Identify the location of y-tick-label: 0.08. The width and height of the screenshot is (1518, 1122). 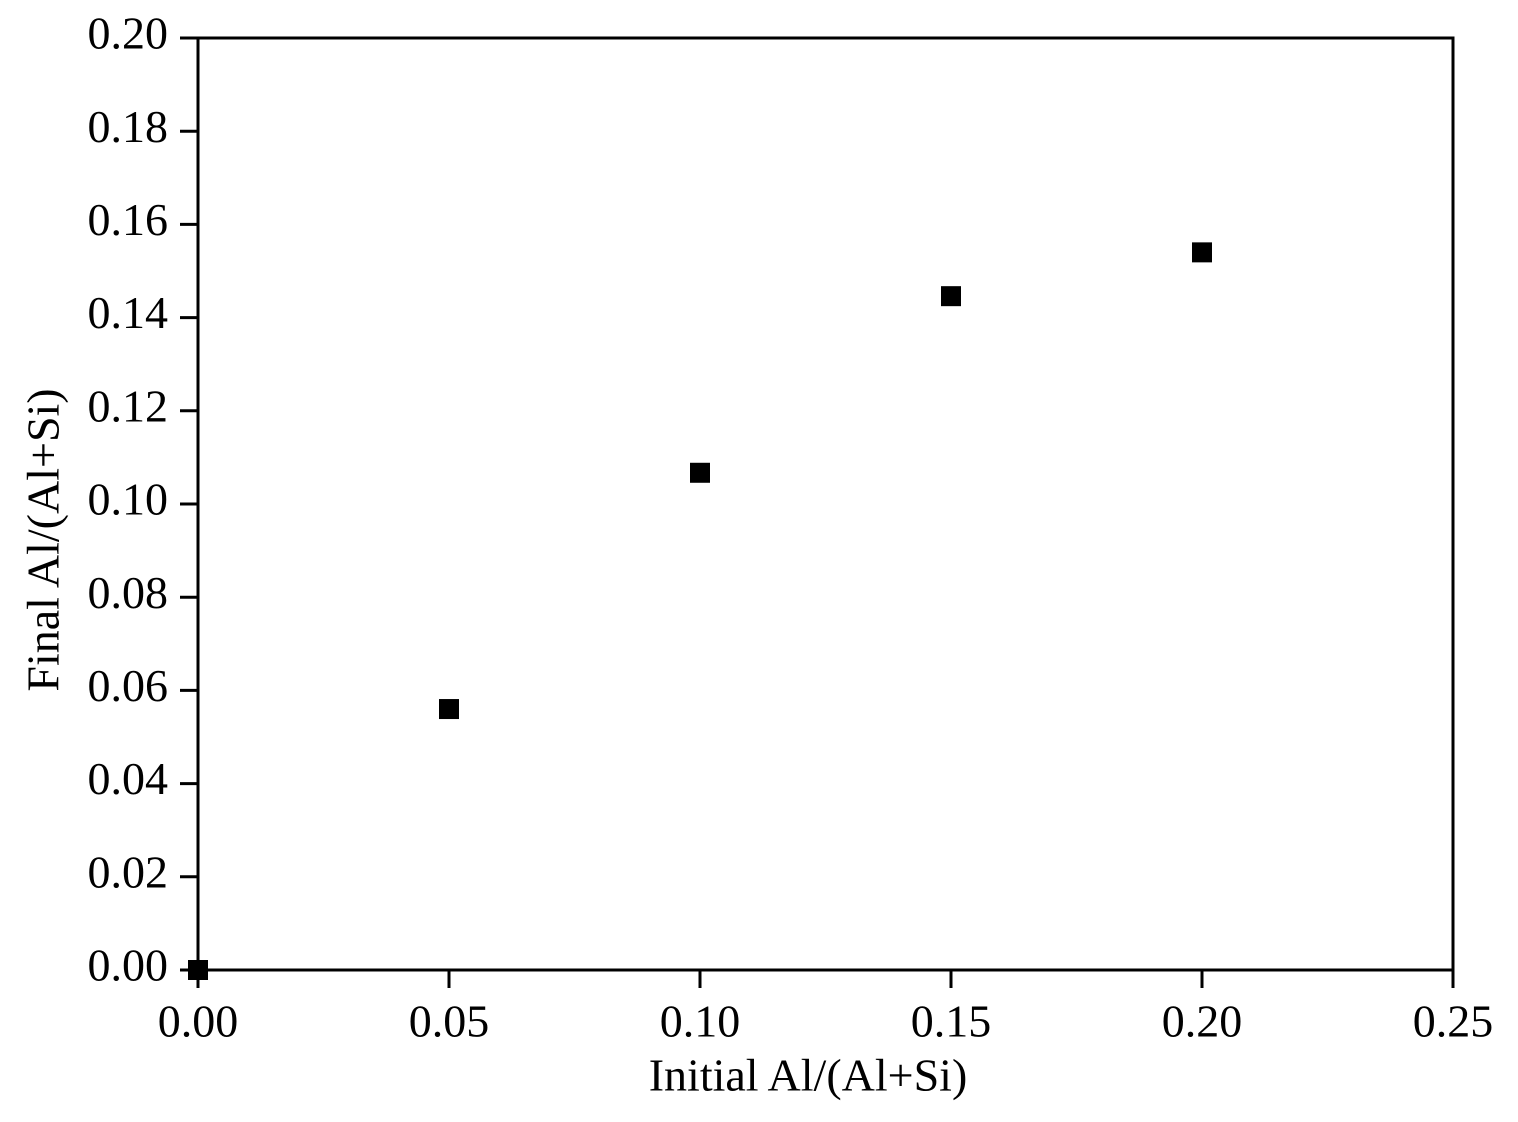
(128, 592).